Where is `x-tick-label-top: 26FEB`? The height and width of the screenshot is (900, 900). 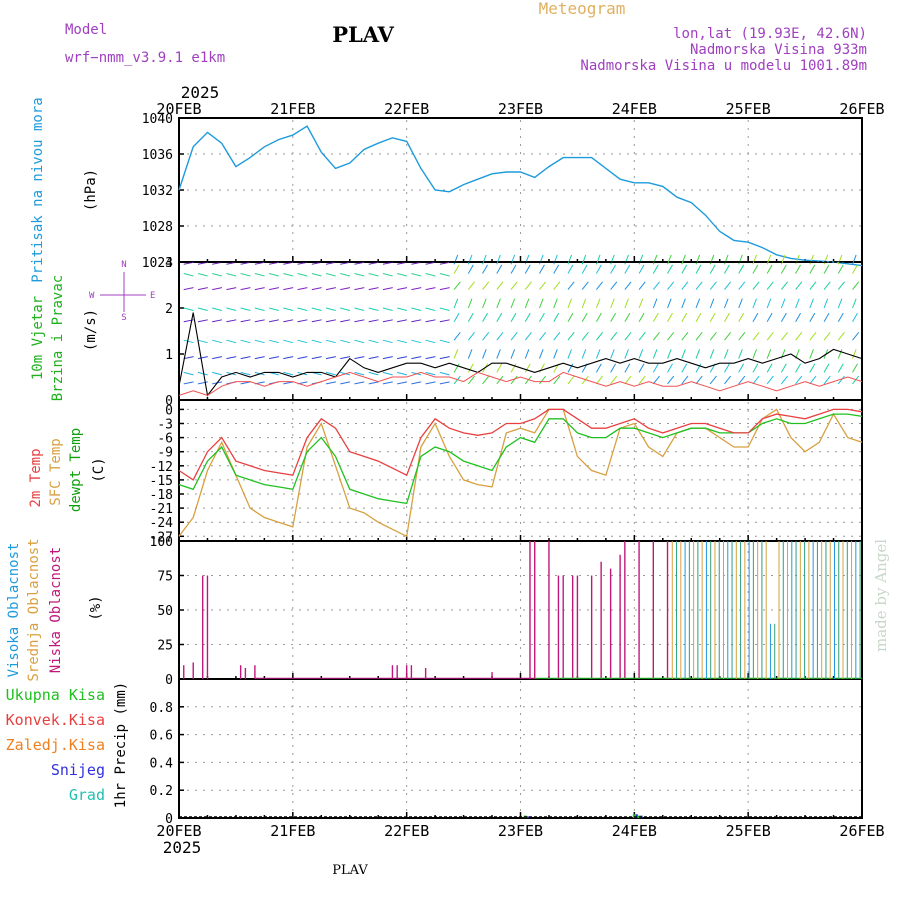
x-tick-label-top: 26FEB is located at coordinates (861, 109).